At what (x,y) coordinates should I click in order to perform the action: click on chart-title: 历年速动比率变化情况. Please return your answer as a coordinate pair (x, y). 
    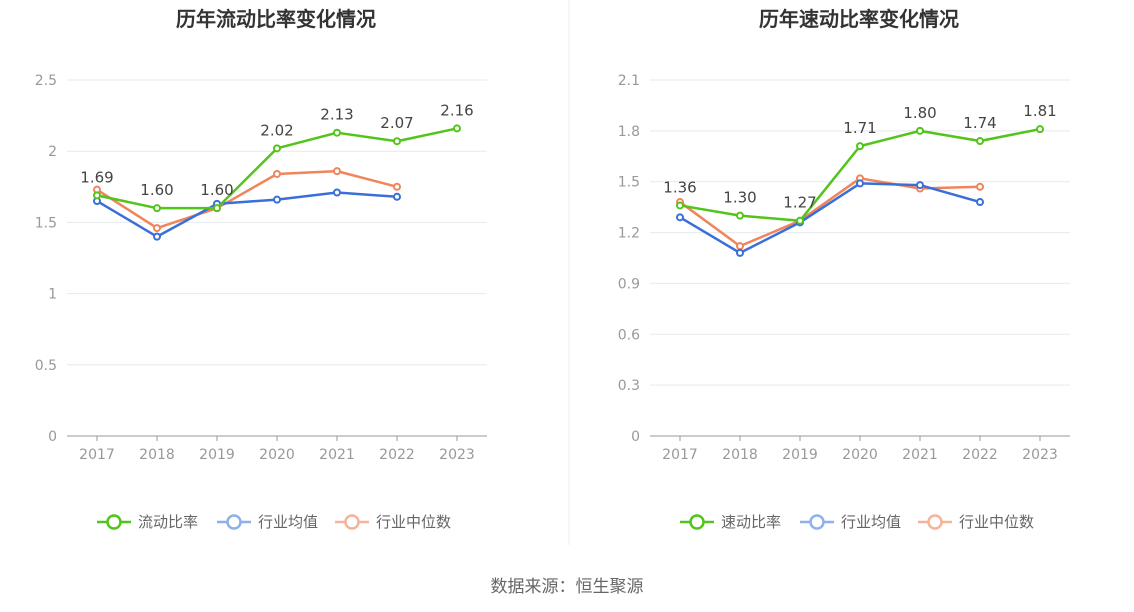
    Looking at the image, I should click on (859, 19).